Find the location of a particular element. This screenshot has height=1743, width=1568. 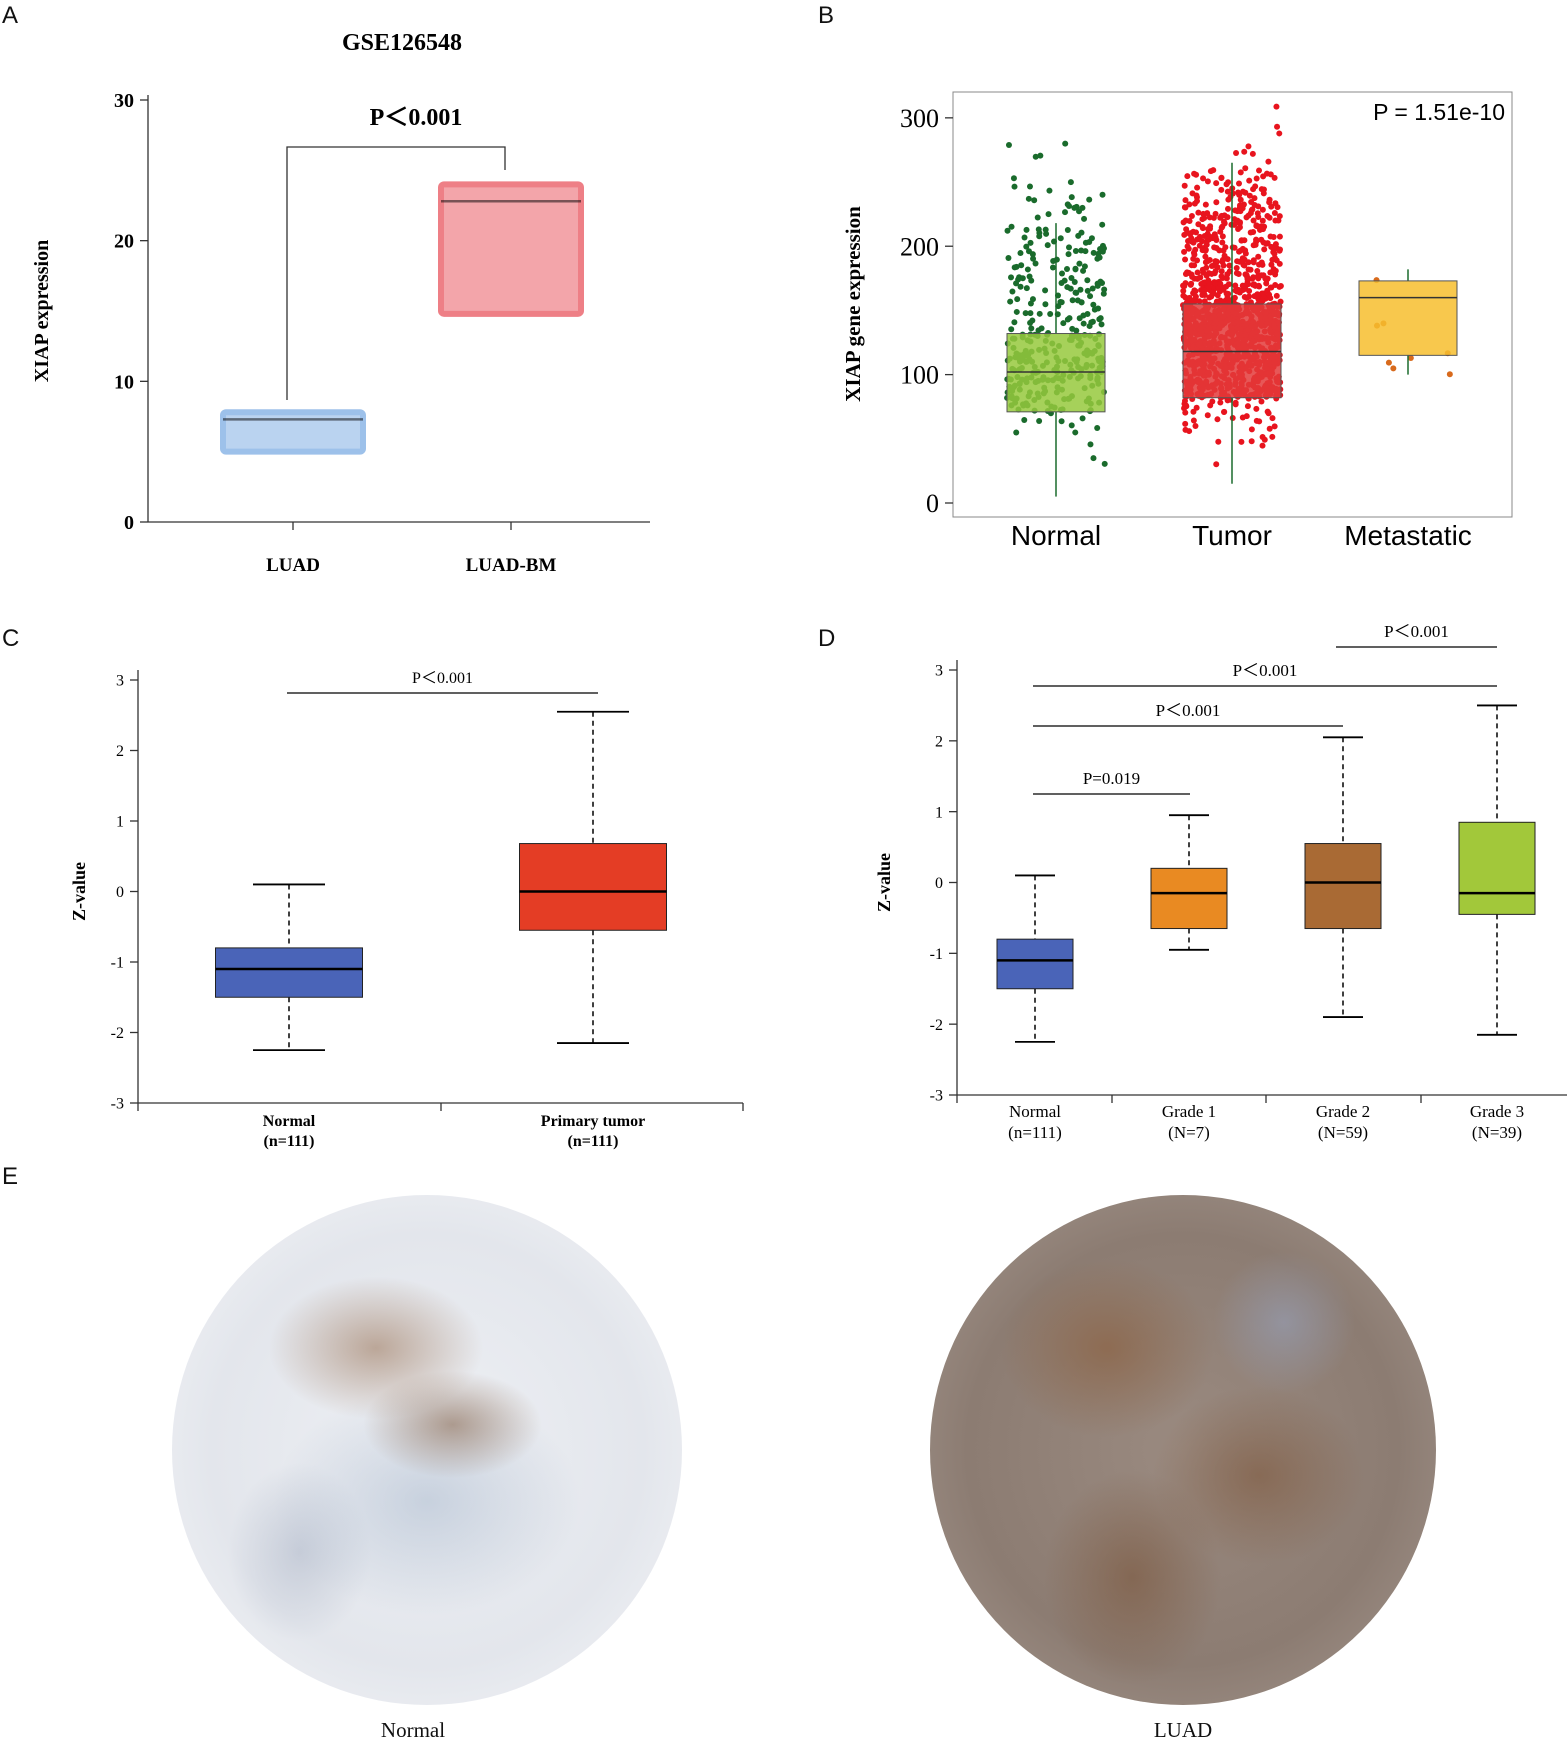

box-luad is located at coordinates (293, 432).